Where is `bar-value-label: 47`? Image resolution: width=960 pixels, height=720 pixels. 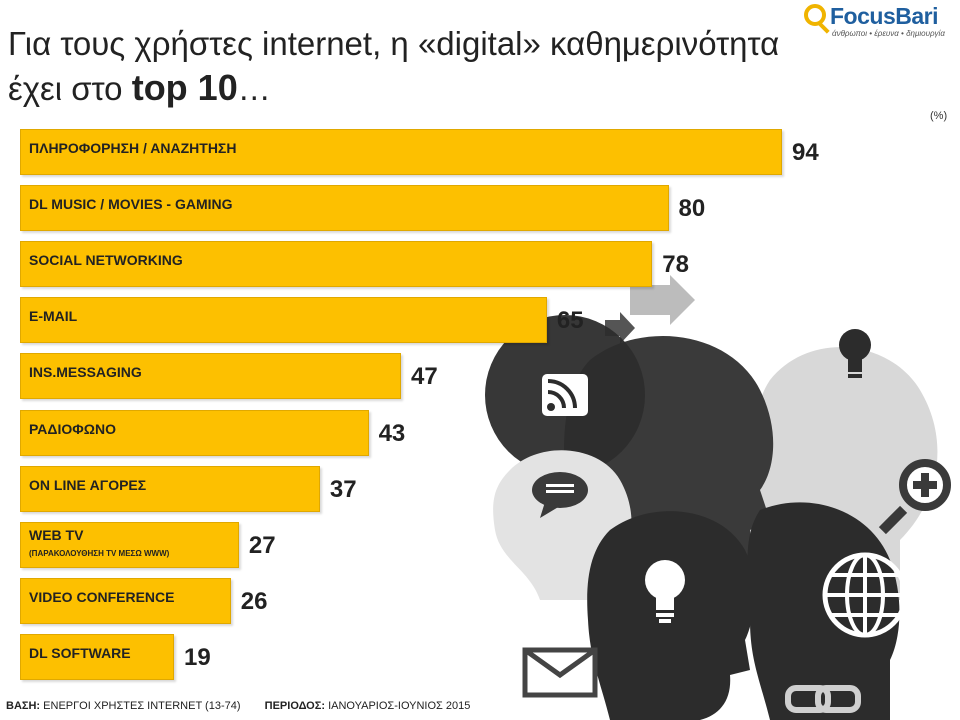 bar-value-label: 47 is located at coordinates (424, 377).